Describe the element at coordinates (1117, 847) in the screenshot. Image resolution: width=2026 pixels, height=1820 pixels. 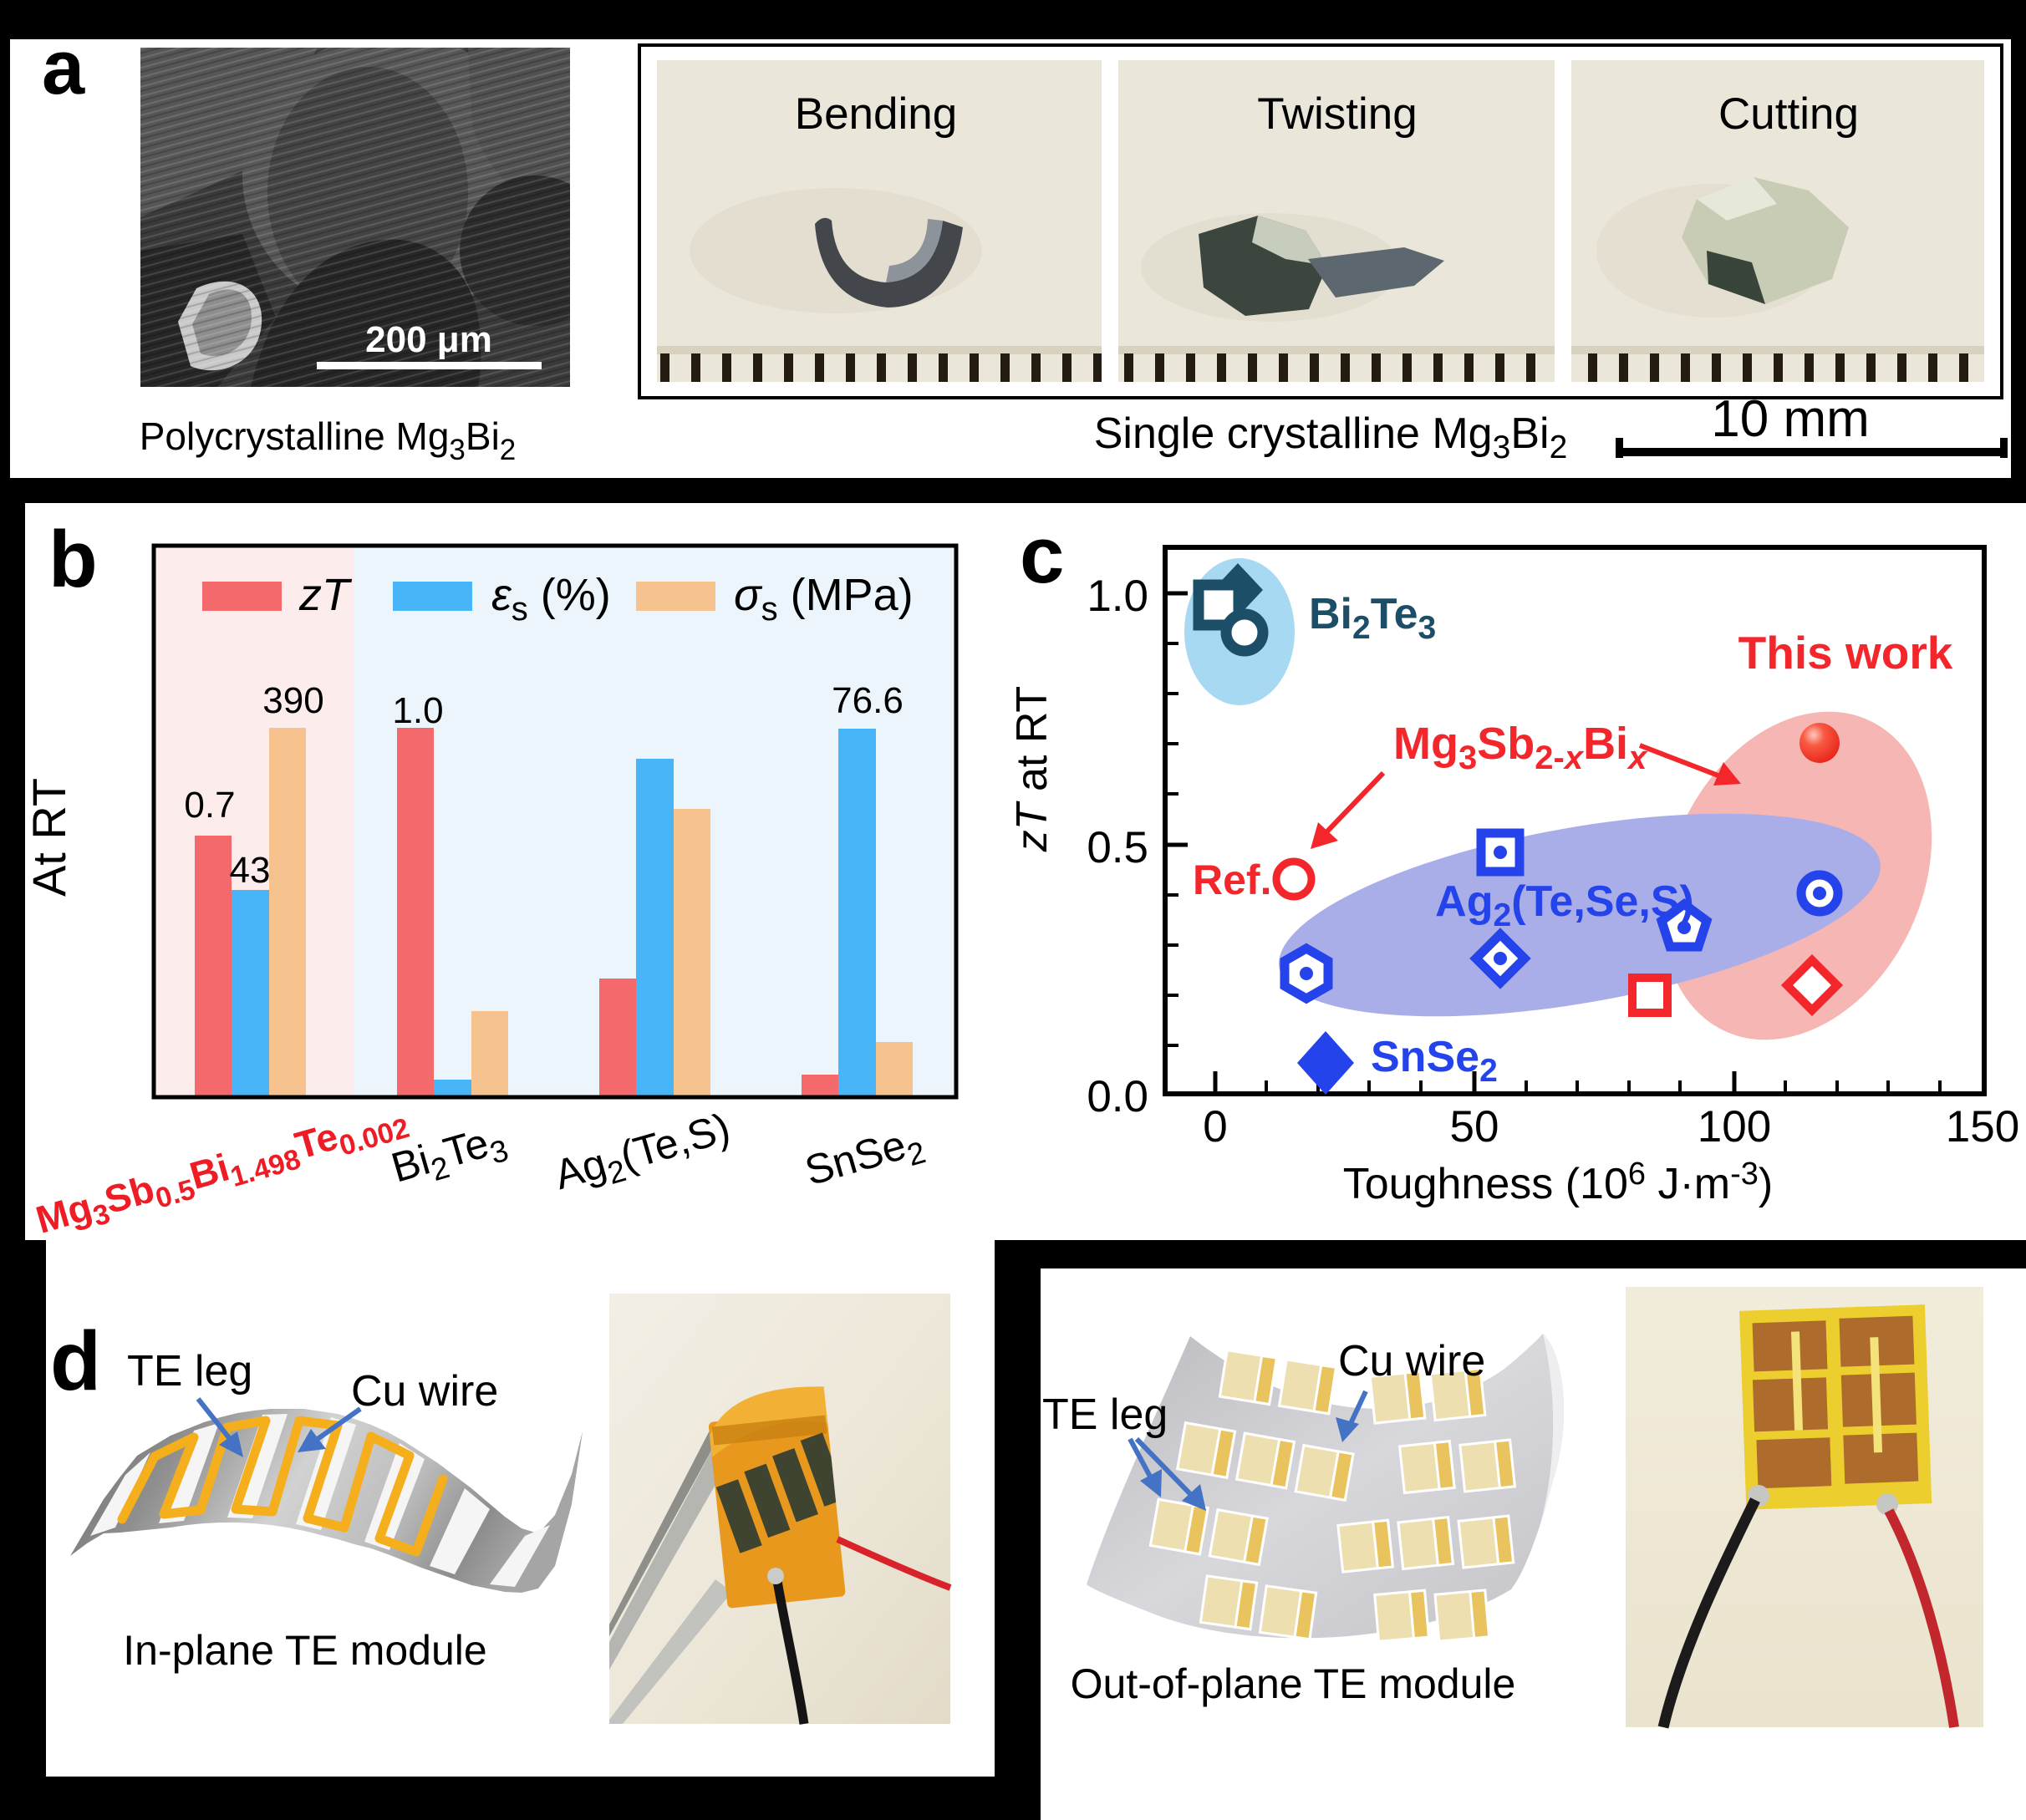
I see `svg-text: 0.5` at that location.